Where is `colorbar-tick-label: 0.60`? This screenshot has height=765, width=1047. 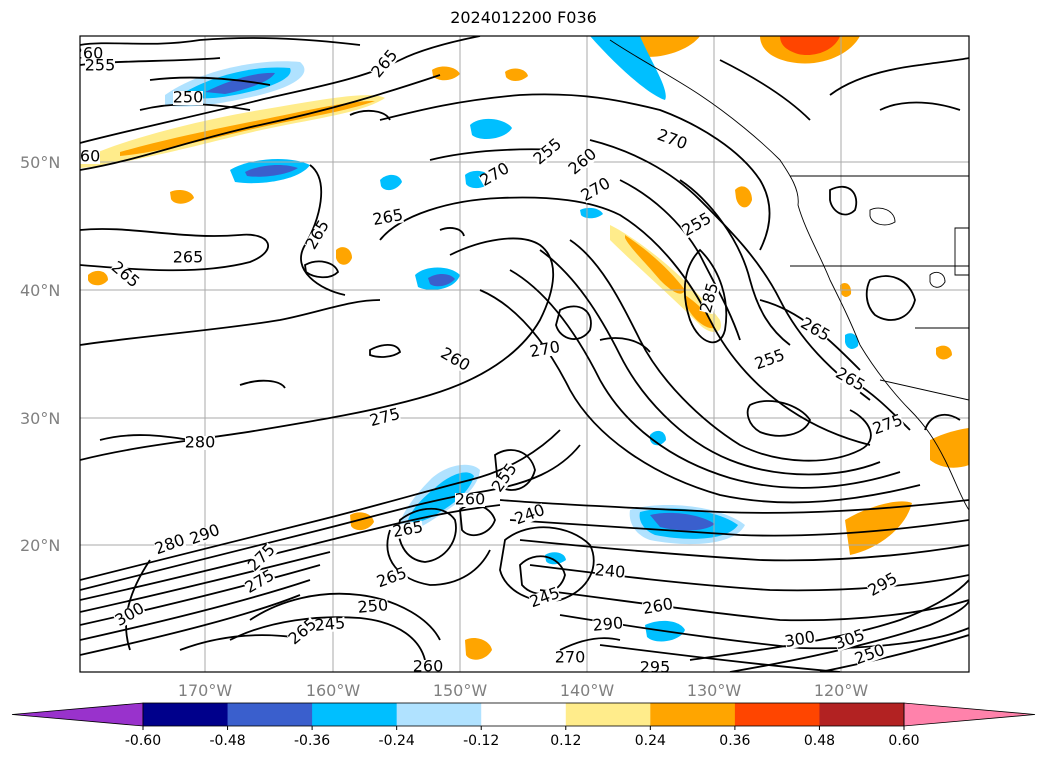 colorbar-tick-label: 0.60 is located at coordinates (903, 741).